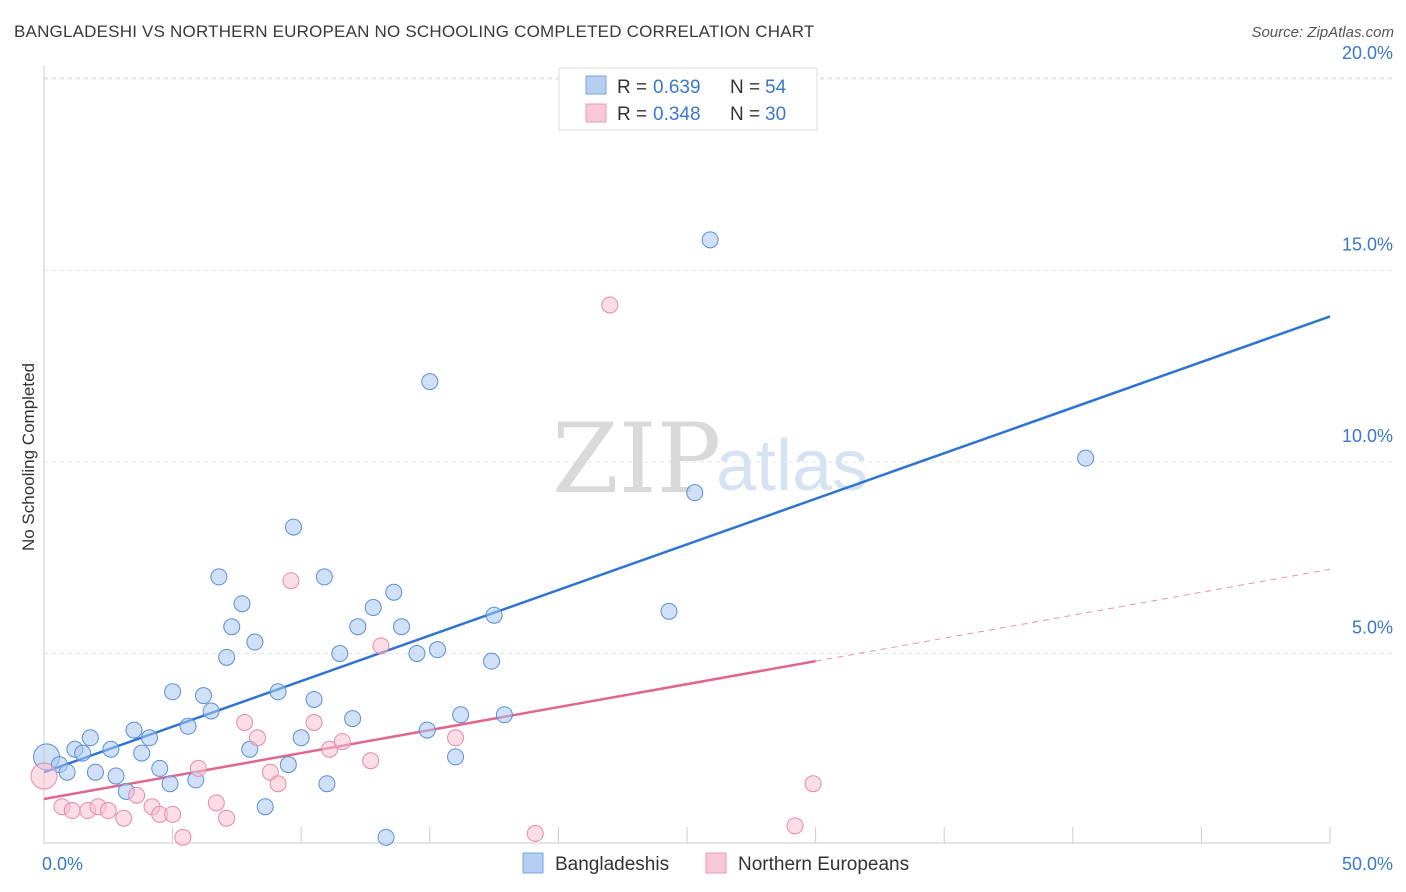 The height and width of the screenshot is (892, 1406). What do you see at coordinates (776, 87) in the screenshot?
I see `legend-n-value-1: 54` at bounding box center [776, 87].